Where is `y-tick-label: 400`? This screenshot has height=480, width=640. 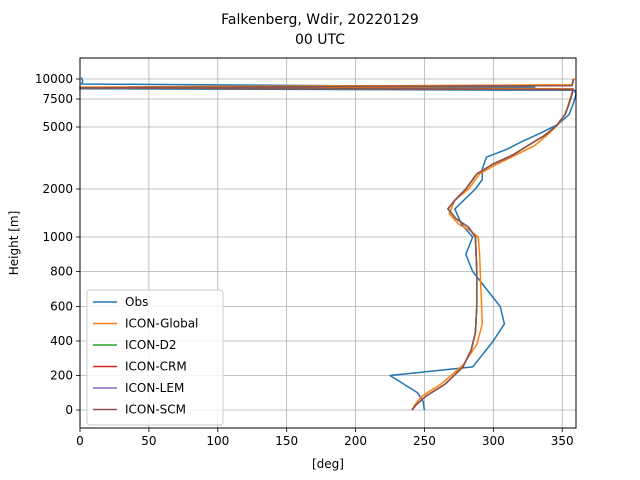 y-tick-label: 400 is located at coordinates (61, 341).